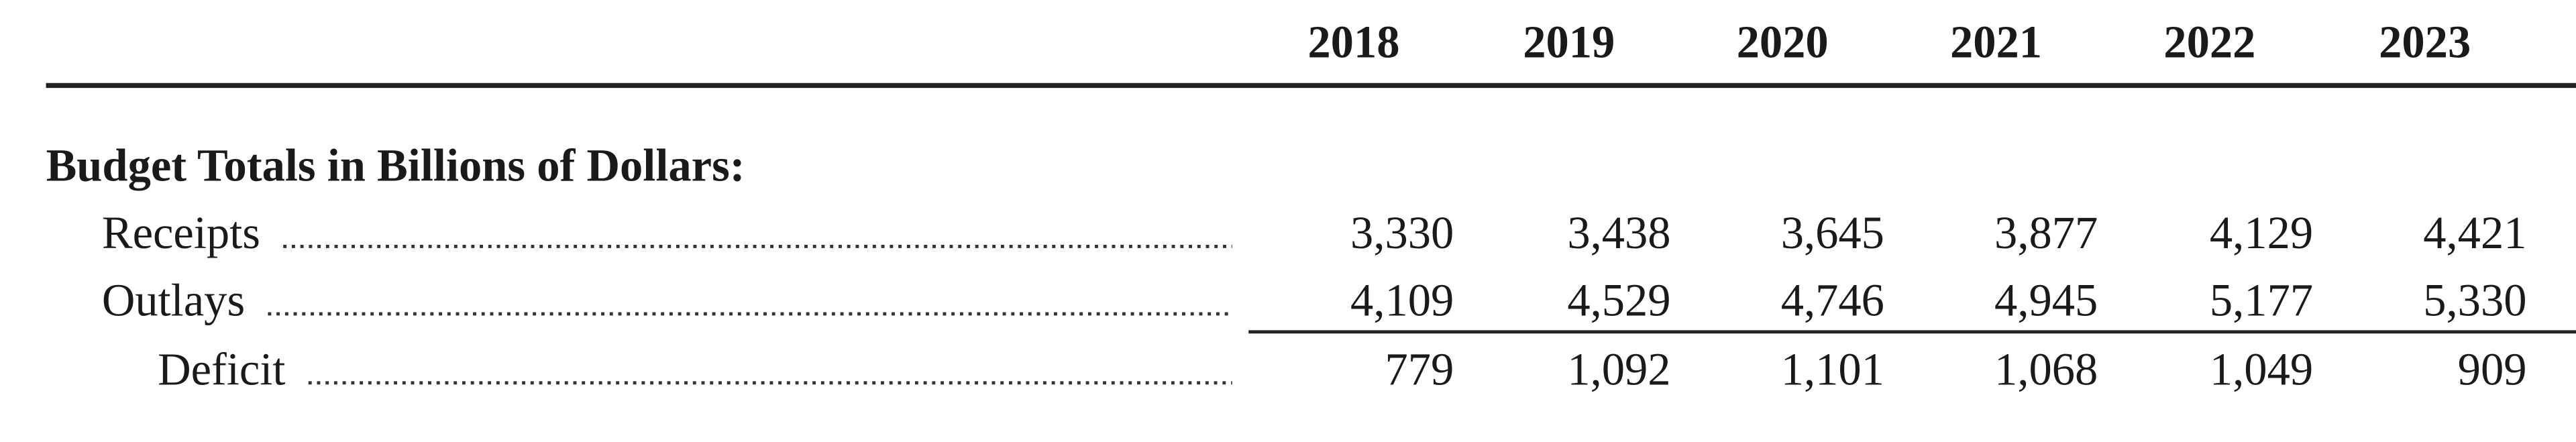 Image resolution: width=2576 pixels, height=442 pixels. I want to click on cell-value: 5,330, so click(2474, 299).